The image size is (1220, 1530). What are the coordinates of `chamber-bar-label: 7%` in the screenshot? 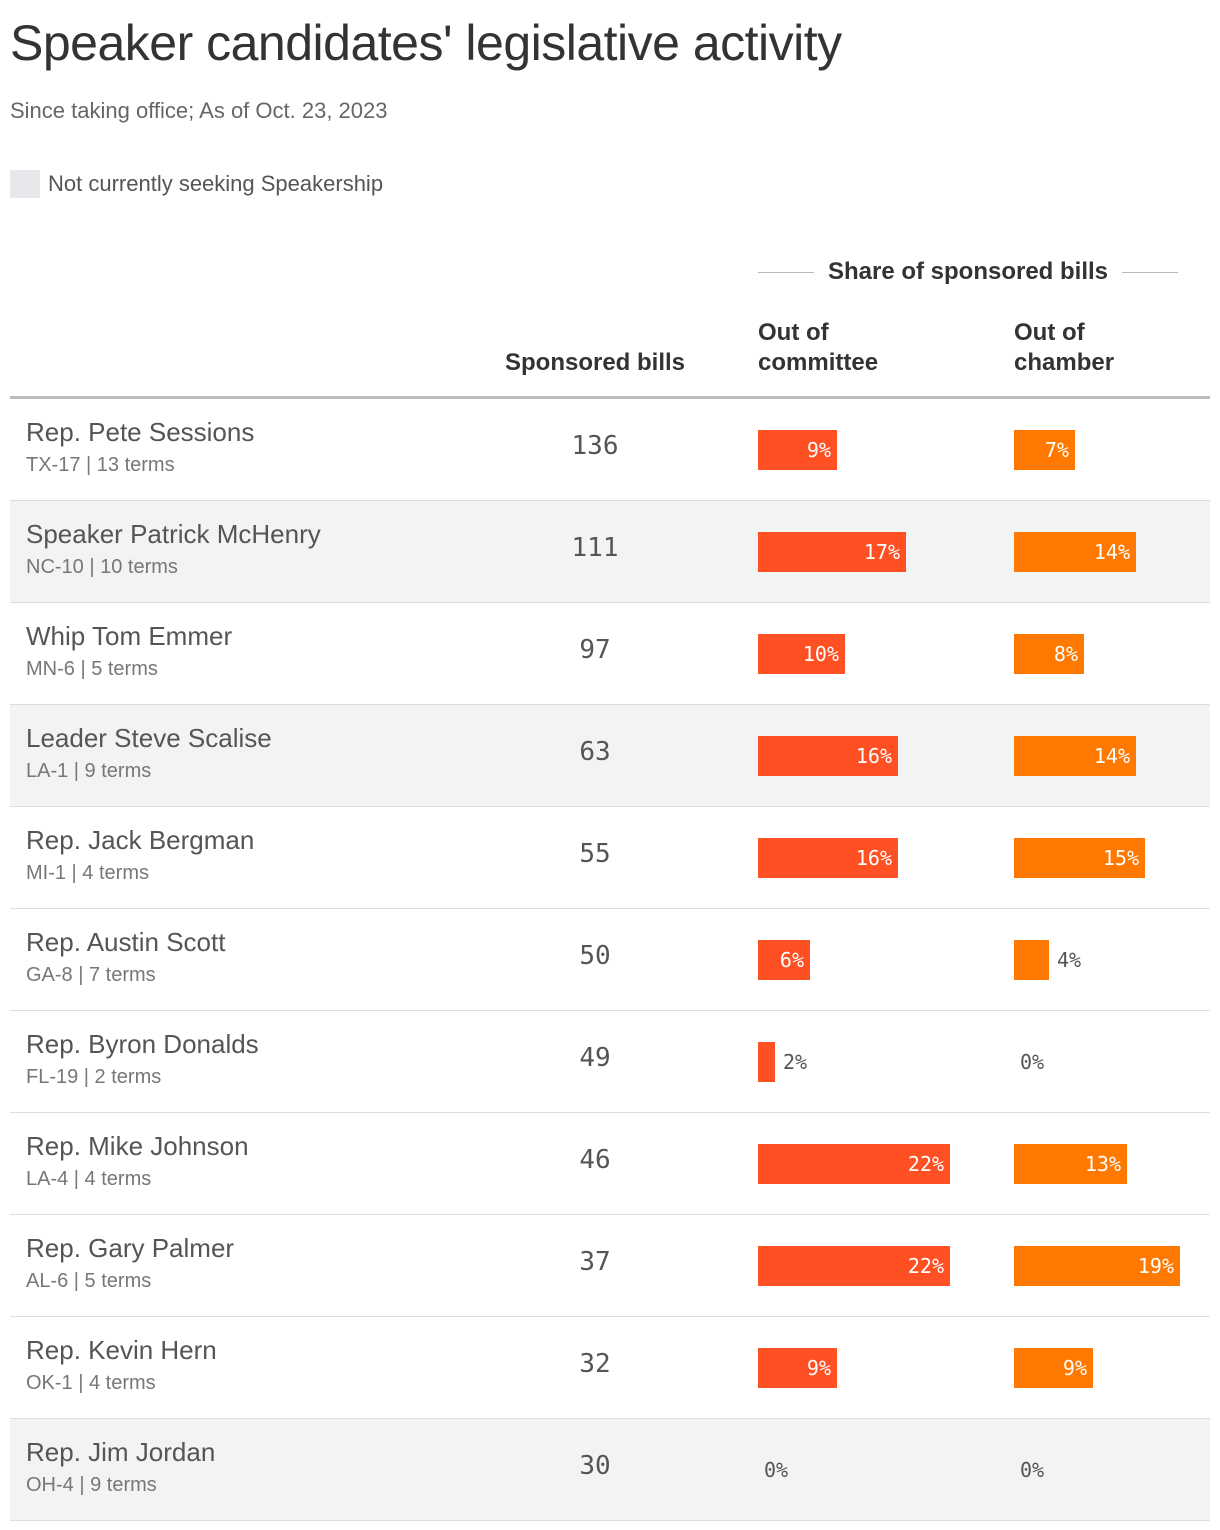 It's located at (1056, 450).